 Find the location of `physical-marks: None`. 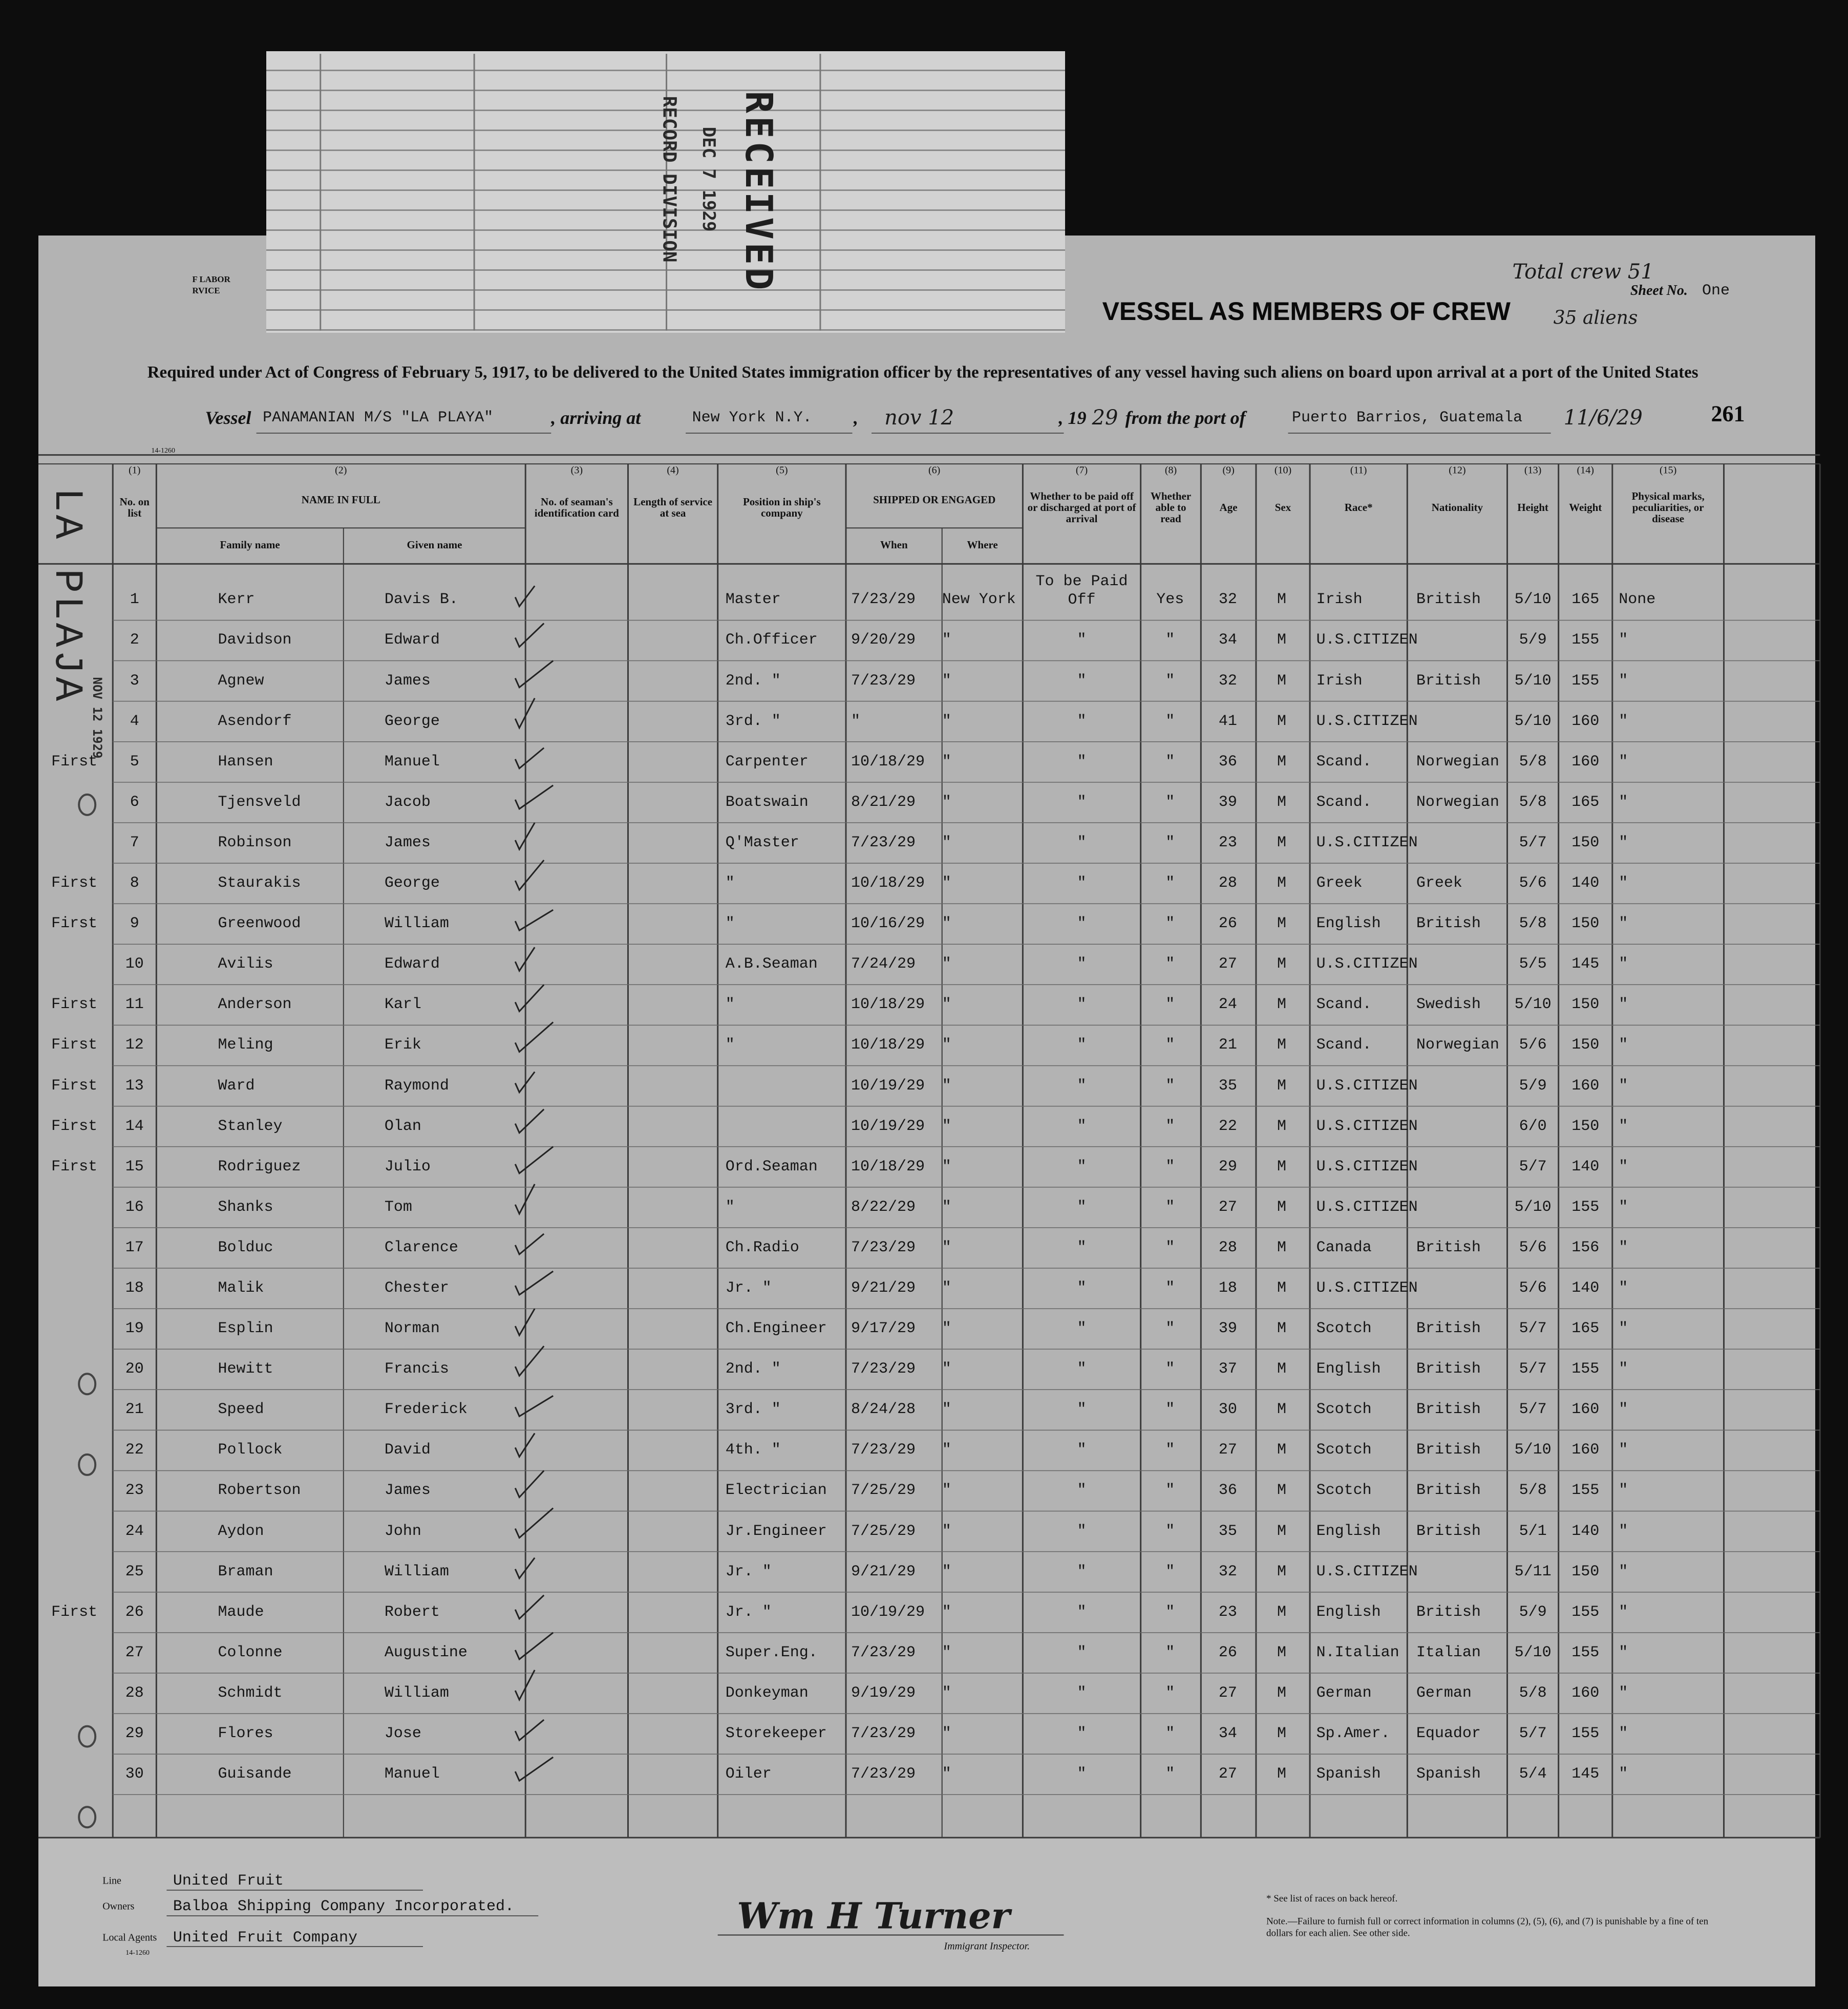

physical-marks: None is located at coordinates (1638, 600).